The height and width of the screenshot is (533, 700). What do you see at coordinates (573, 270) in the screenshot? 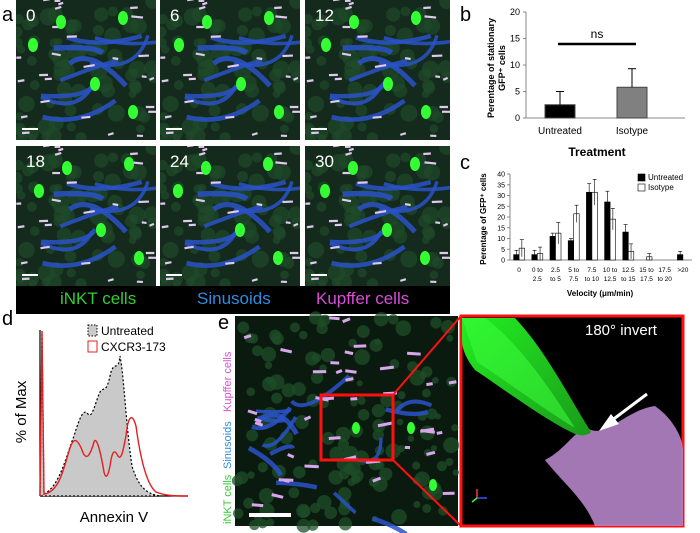
I see `x-tick-label: 5 to` at bounding box center [573, 270].